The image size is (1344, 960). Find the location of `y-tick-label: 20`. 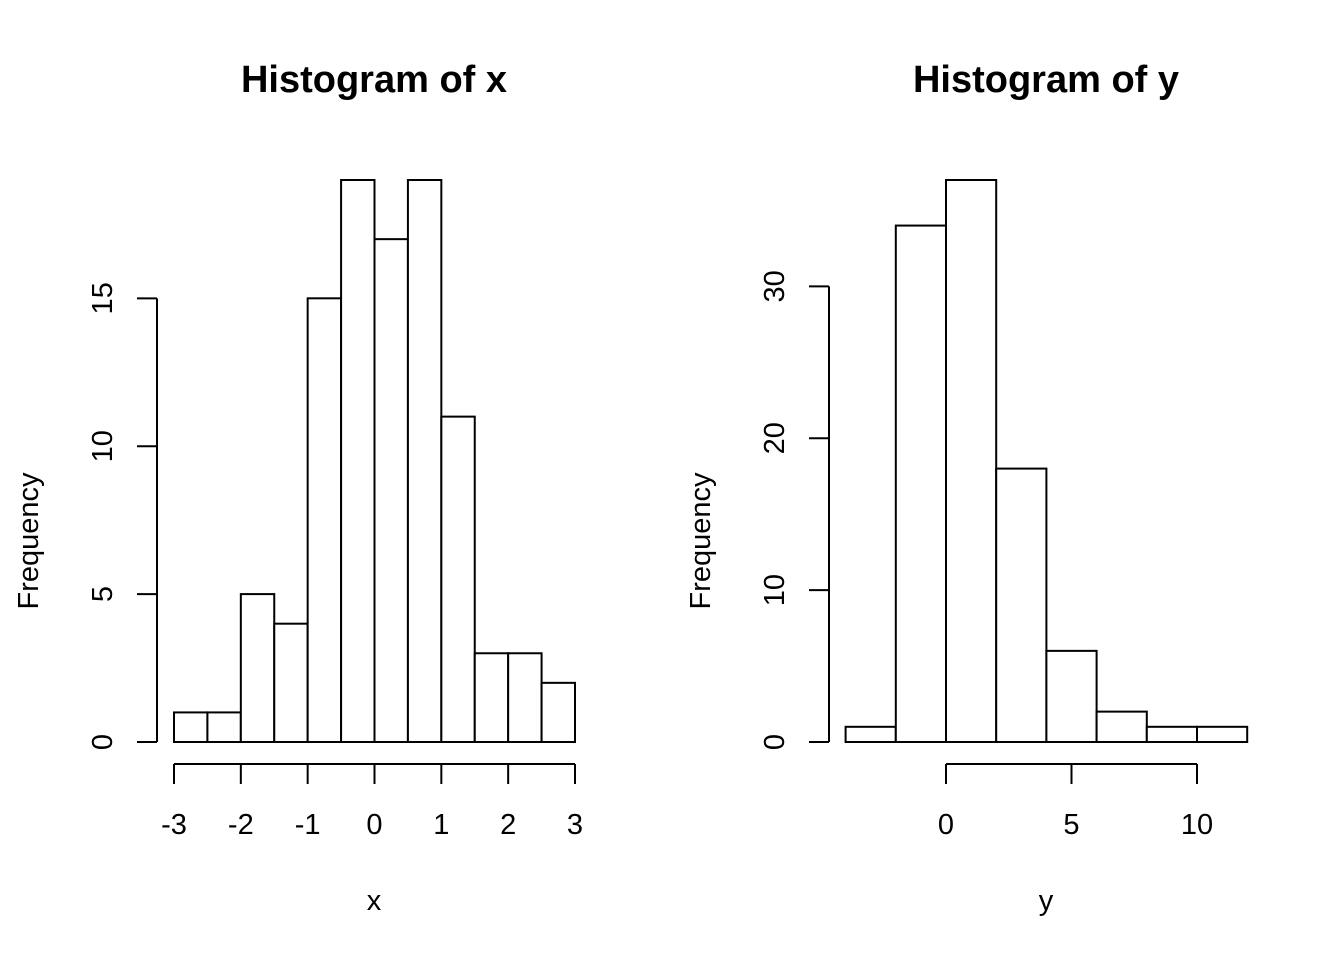

y-tick-label: 20 is located at coordinates (775, 438).